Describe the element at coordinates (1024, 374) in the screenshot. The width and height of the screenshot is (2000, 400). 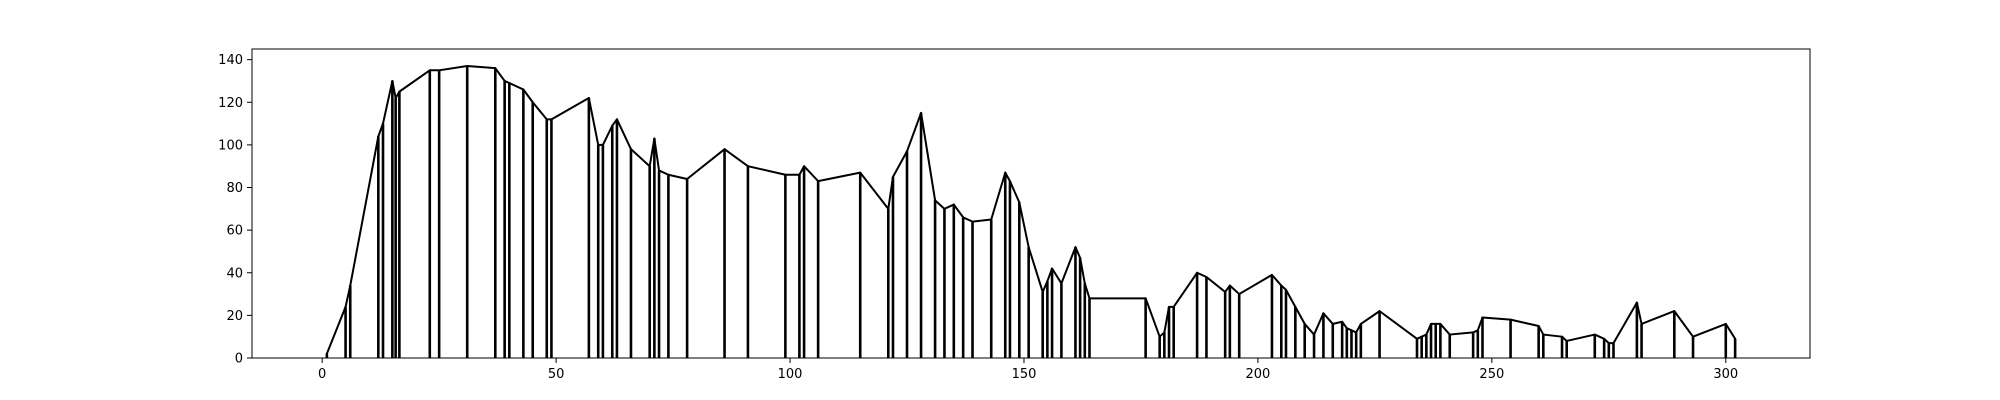
I see `x-tick-label: 150` at that location.